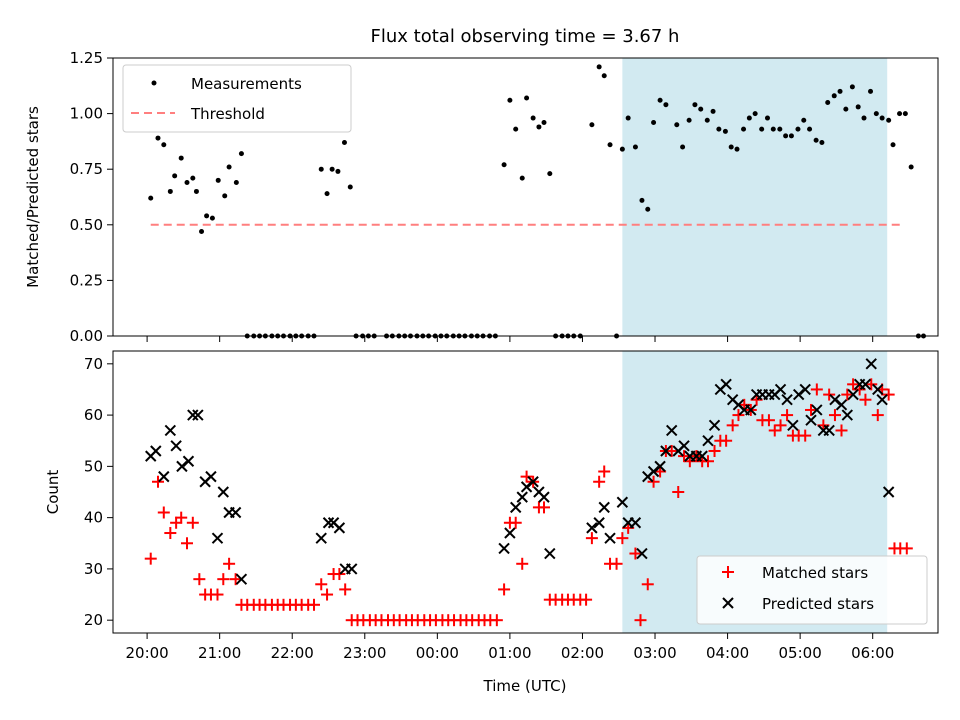  What do you see at coordinates (86, 114) in the screenshot?
I see `y-tick-label: 1.00` at bounding box center [86, 114].